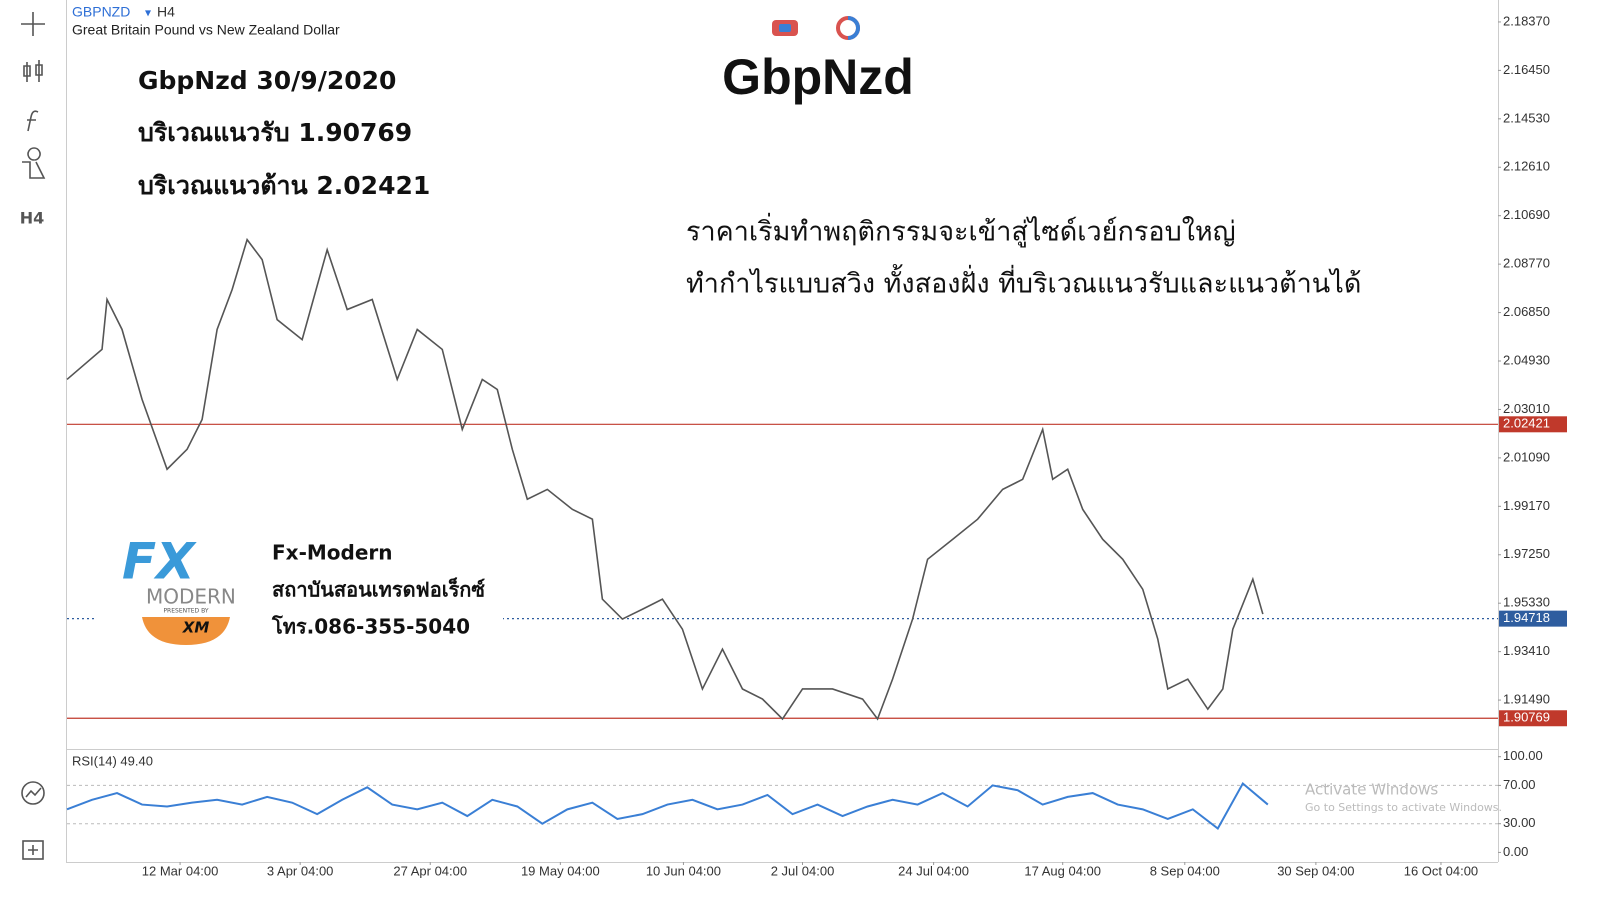  I want to click on x-tick-label: 10 Jun 04:00, so click(683, 870).